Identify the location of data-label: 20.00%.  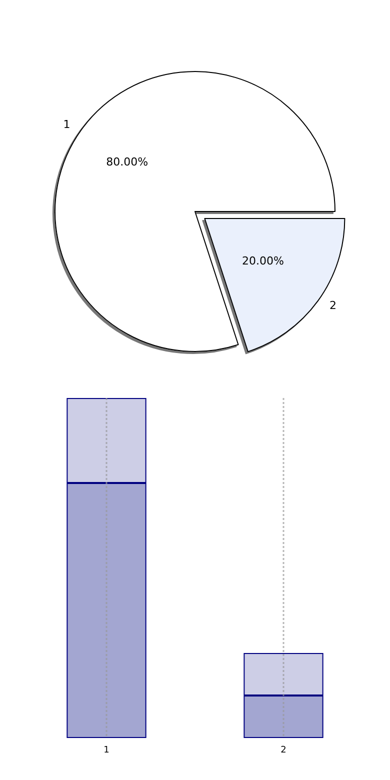
(263, 261).